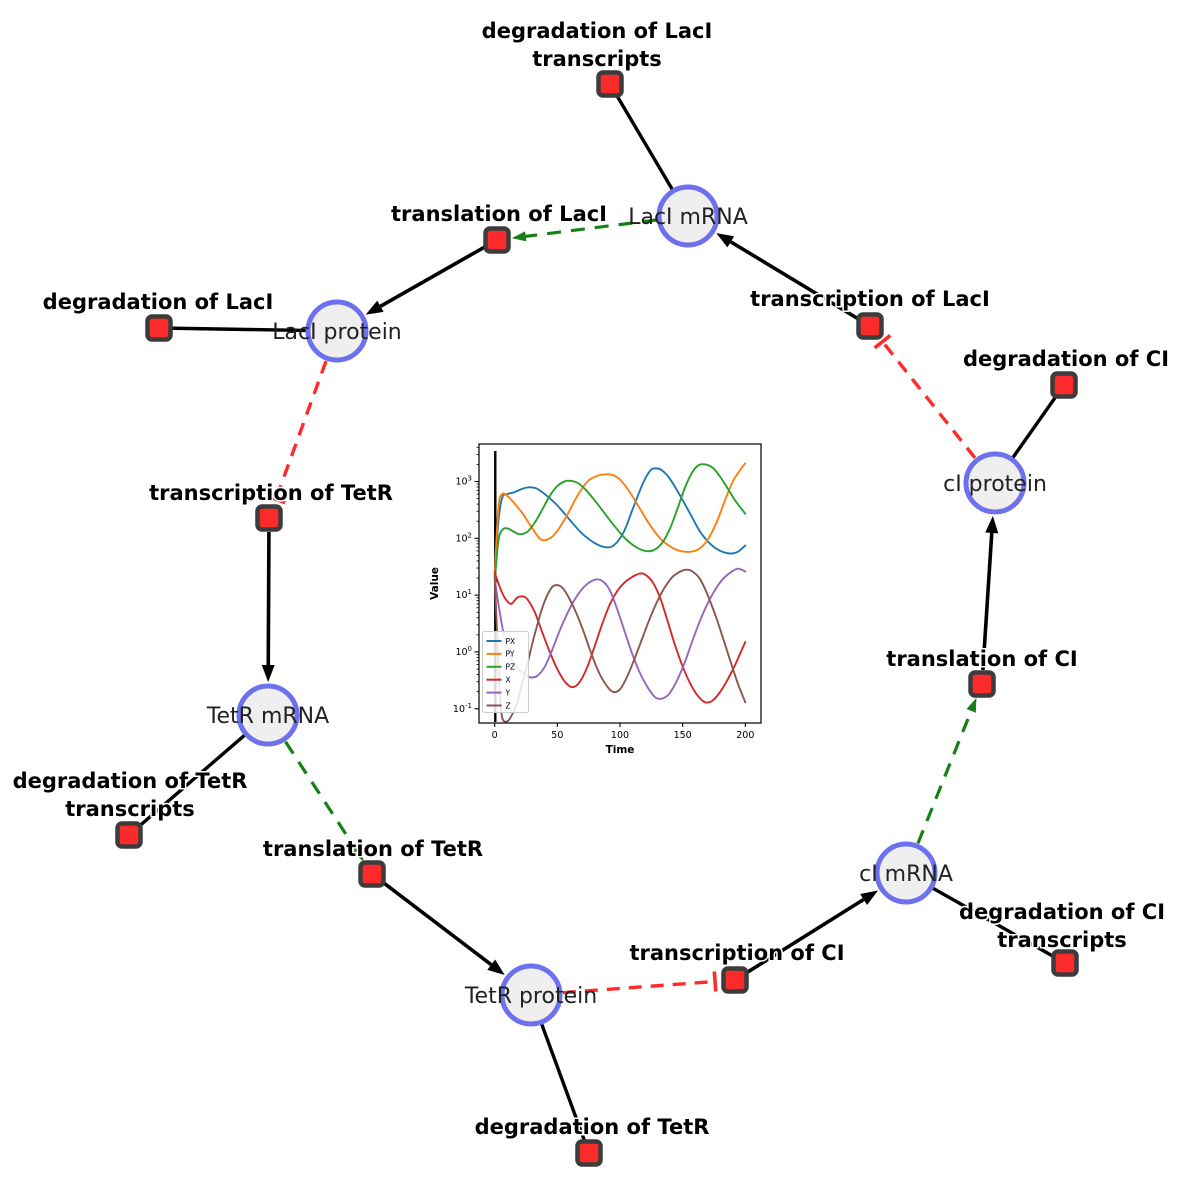 The height and width of the screenshot is (1200, 1189). Describe the element at coordinates (794, 280) in the screenshot. I see `edge-transcription-lacI-lacI-mRNA` at that location.